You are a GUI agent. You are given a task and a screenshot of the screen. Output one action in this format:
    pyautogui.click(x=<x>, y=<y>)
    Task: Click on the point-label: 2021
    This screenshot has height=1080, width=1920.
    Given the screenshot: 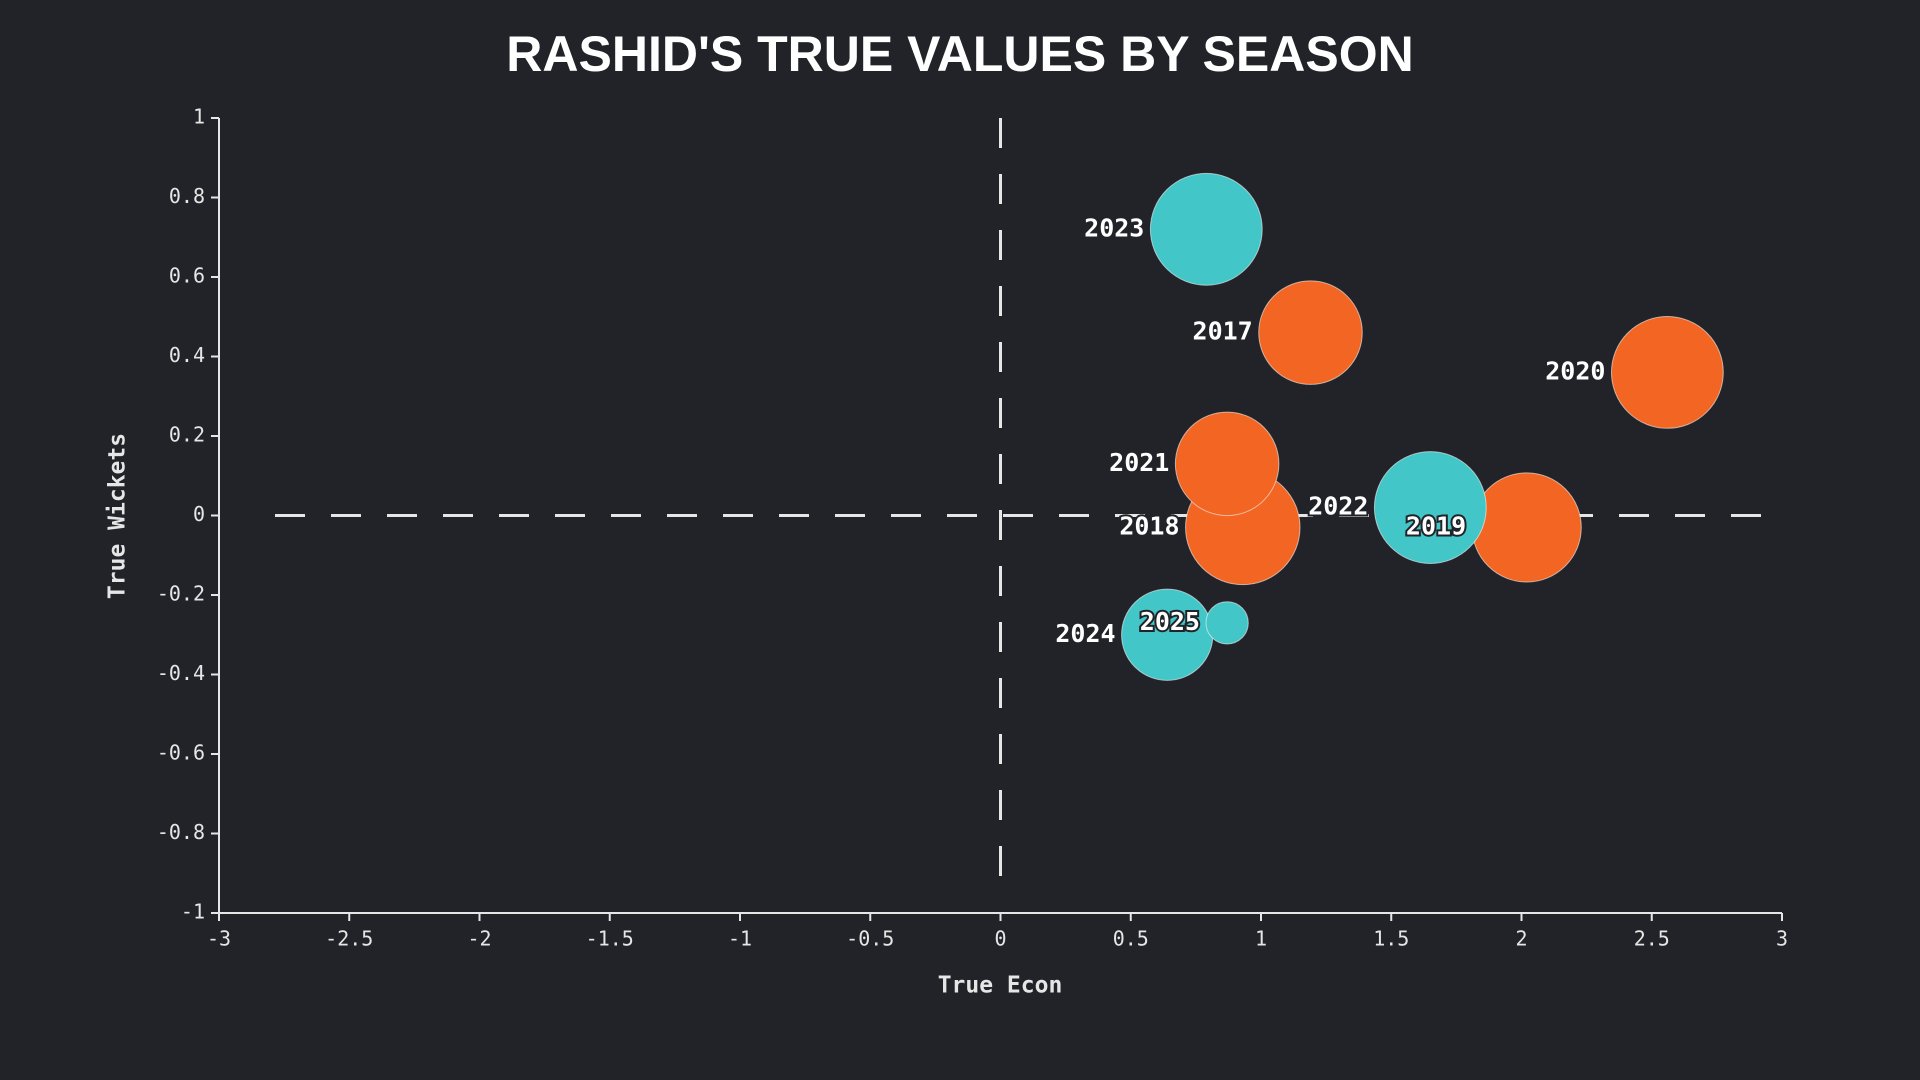 What is the action you would take?
    pyautogui.click(x=1139, y=462)
    